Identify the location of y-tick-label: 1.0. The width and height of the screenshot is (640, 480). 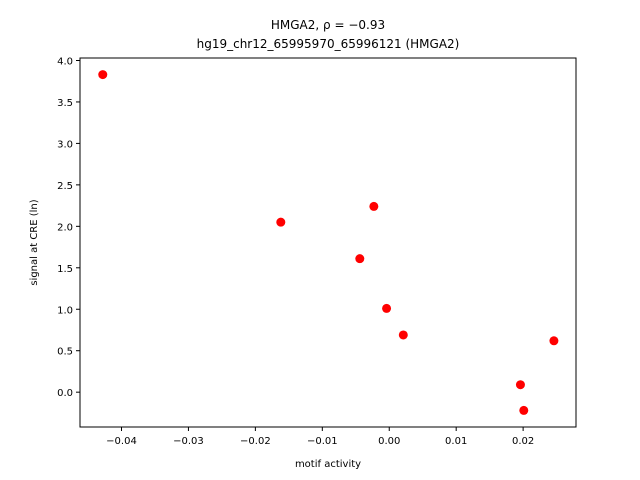
(65, 310).